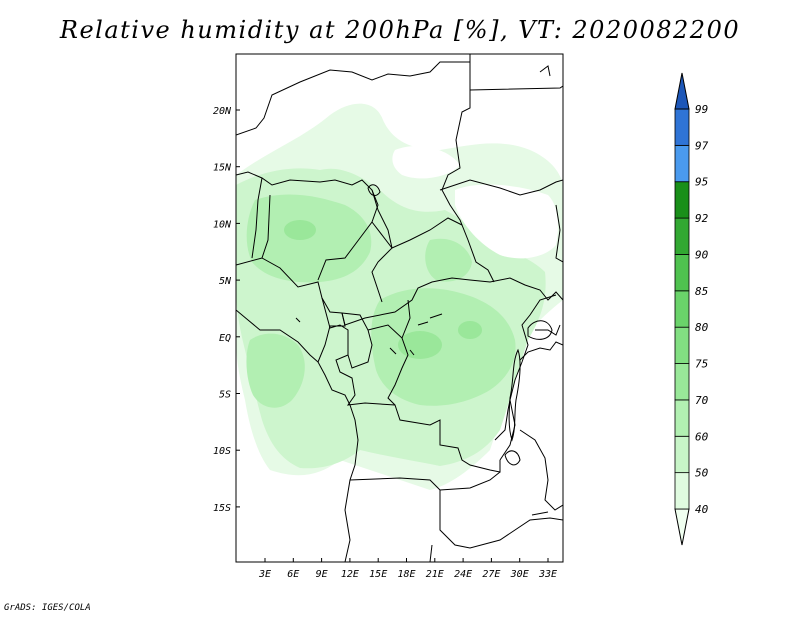 The height and width of the screenshot is (618, 800). Describe the element at coordinates (225, 395) in the screenshot. I see `lat-tick-label: 5S` at that location.